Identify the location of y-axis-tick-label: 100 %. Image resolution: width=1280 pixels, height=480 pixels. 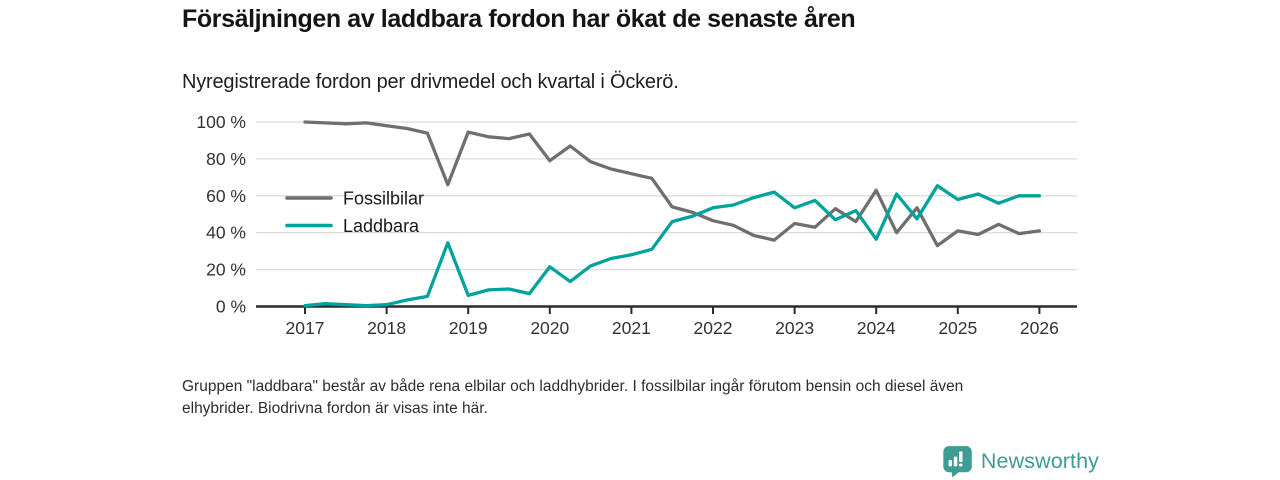
(221, 122).